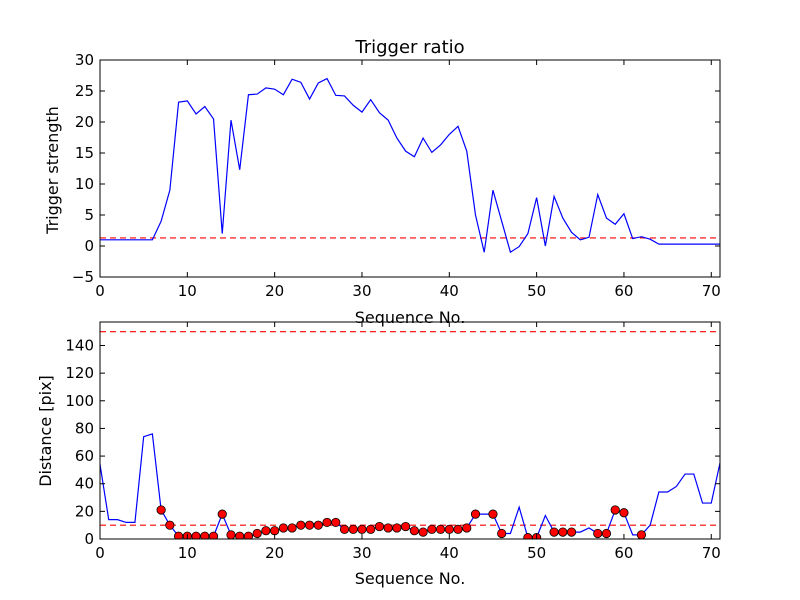  Describe the element at coordinates (79, 401) in the screenshot. I see `y-tick-label: 100` at that location.